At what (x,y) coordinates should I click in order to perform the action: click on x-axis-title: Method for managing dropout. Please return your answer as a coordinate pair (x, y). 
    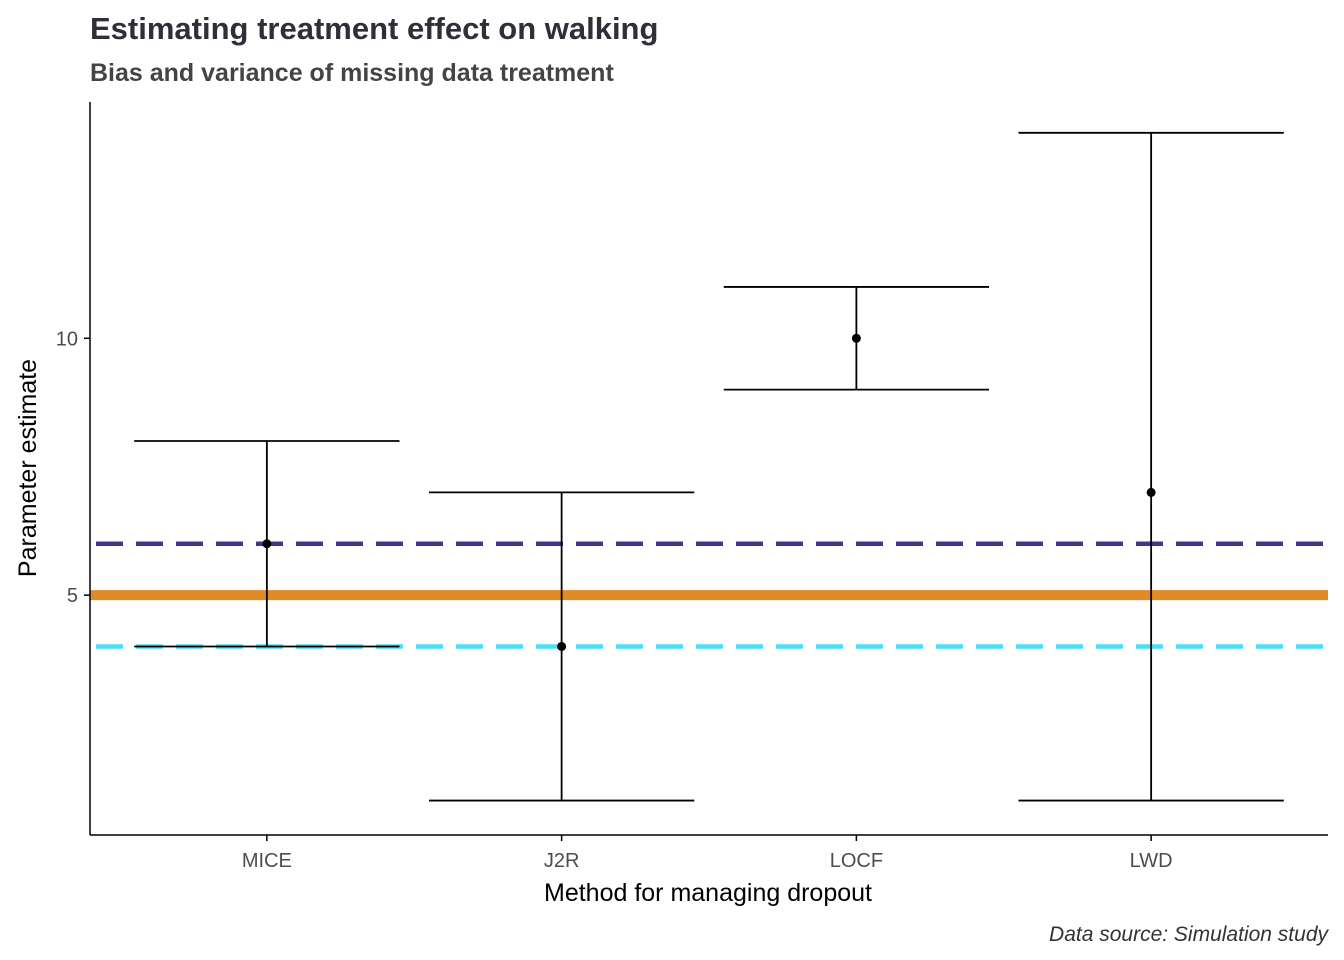
    Looking at the image, I should click on (708, 893).